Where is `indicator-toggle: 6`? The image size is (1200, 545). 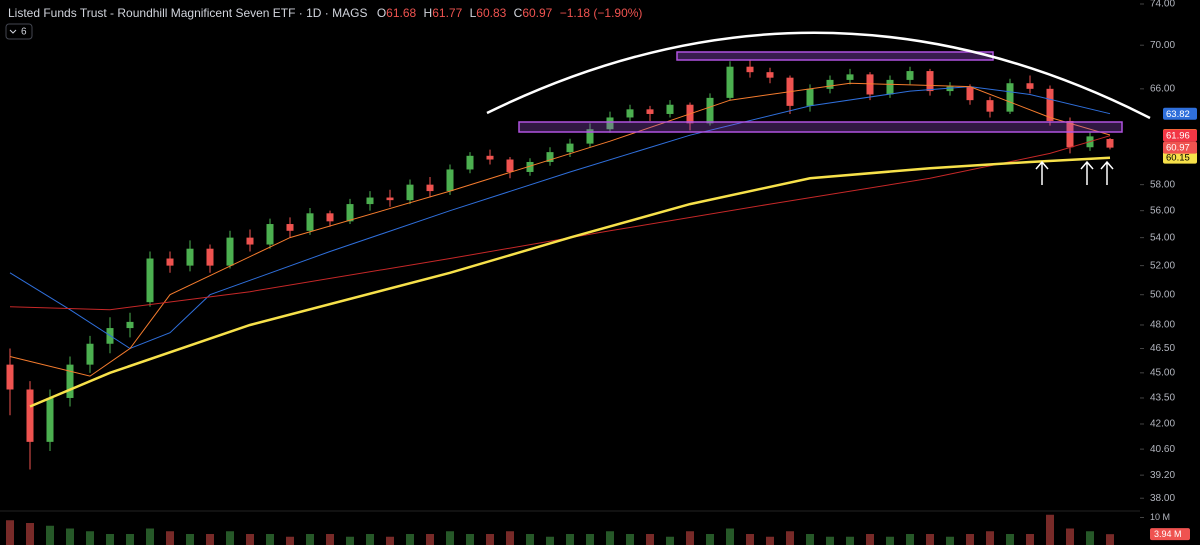
indicator-toggle: 6 is located at coordinates (19, 31).